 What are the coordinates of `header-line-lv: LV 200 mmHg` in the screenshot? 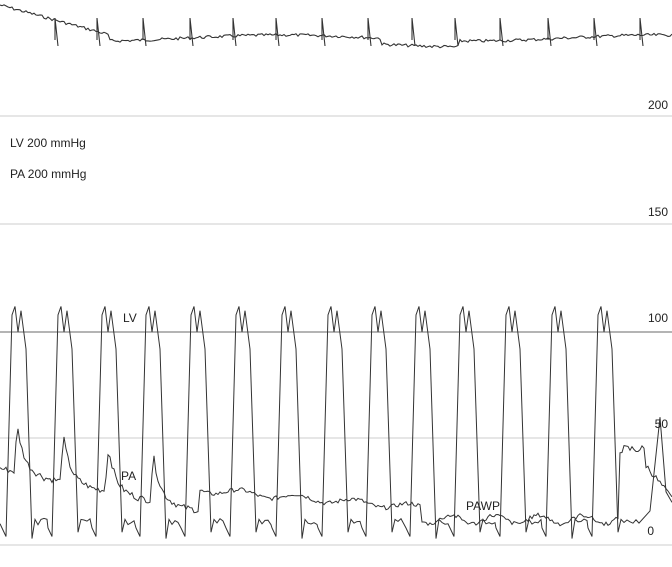 It's located at (48, 143).